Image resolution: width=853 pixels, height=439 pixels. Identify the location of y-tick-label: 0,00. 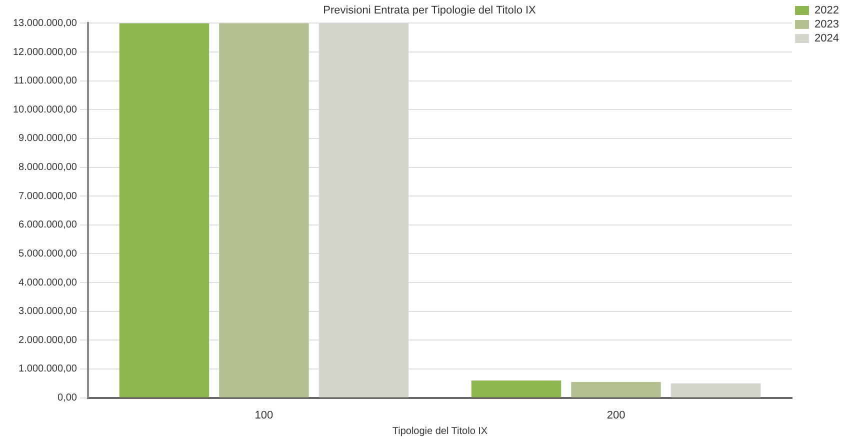
(67, 398).